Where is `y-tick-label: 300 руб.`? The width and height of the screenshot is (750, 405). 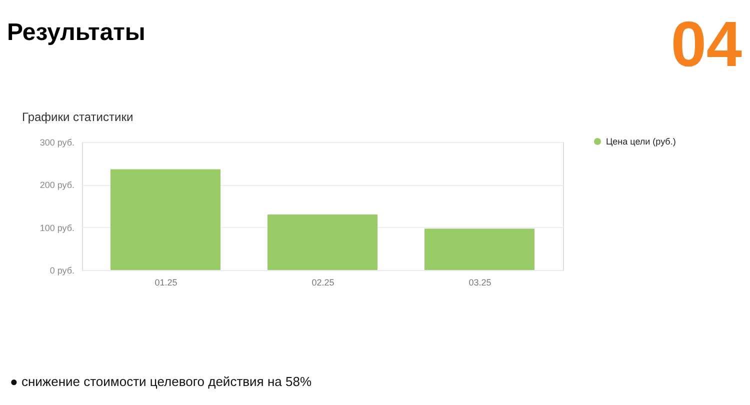 y-tick-label: 300 руб. is located at coordinates (57, 143).